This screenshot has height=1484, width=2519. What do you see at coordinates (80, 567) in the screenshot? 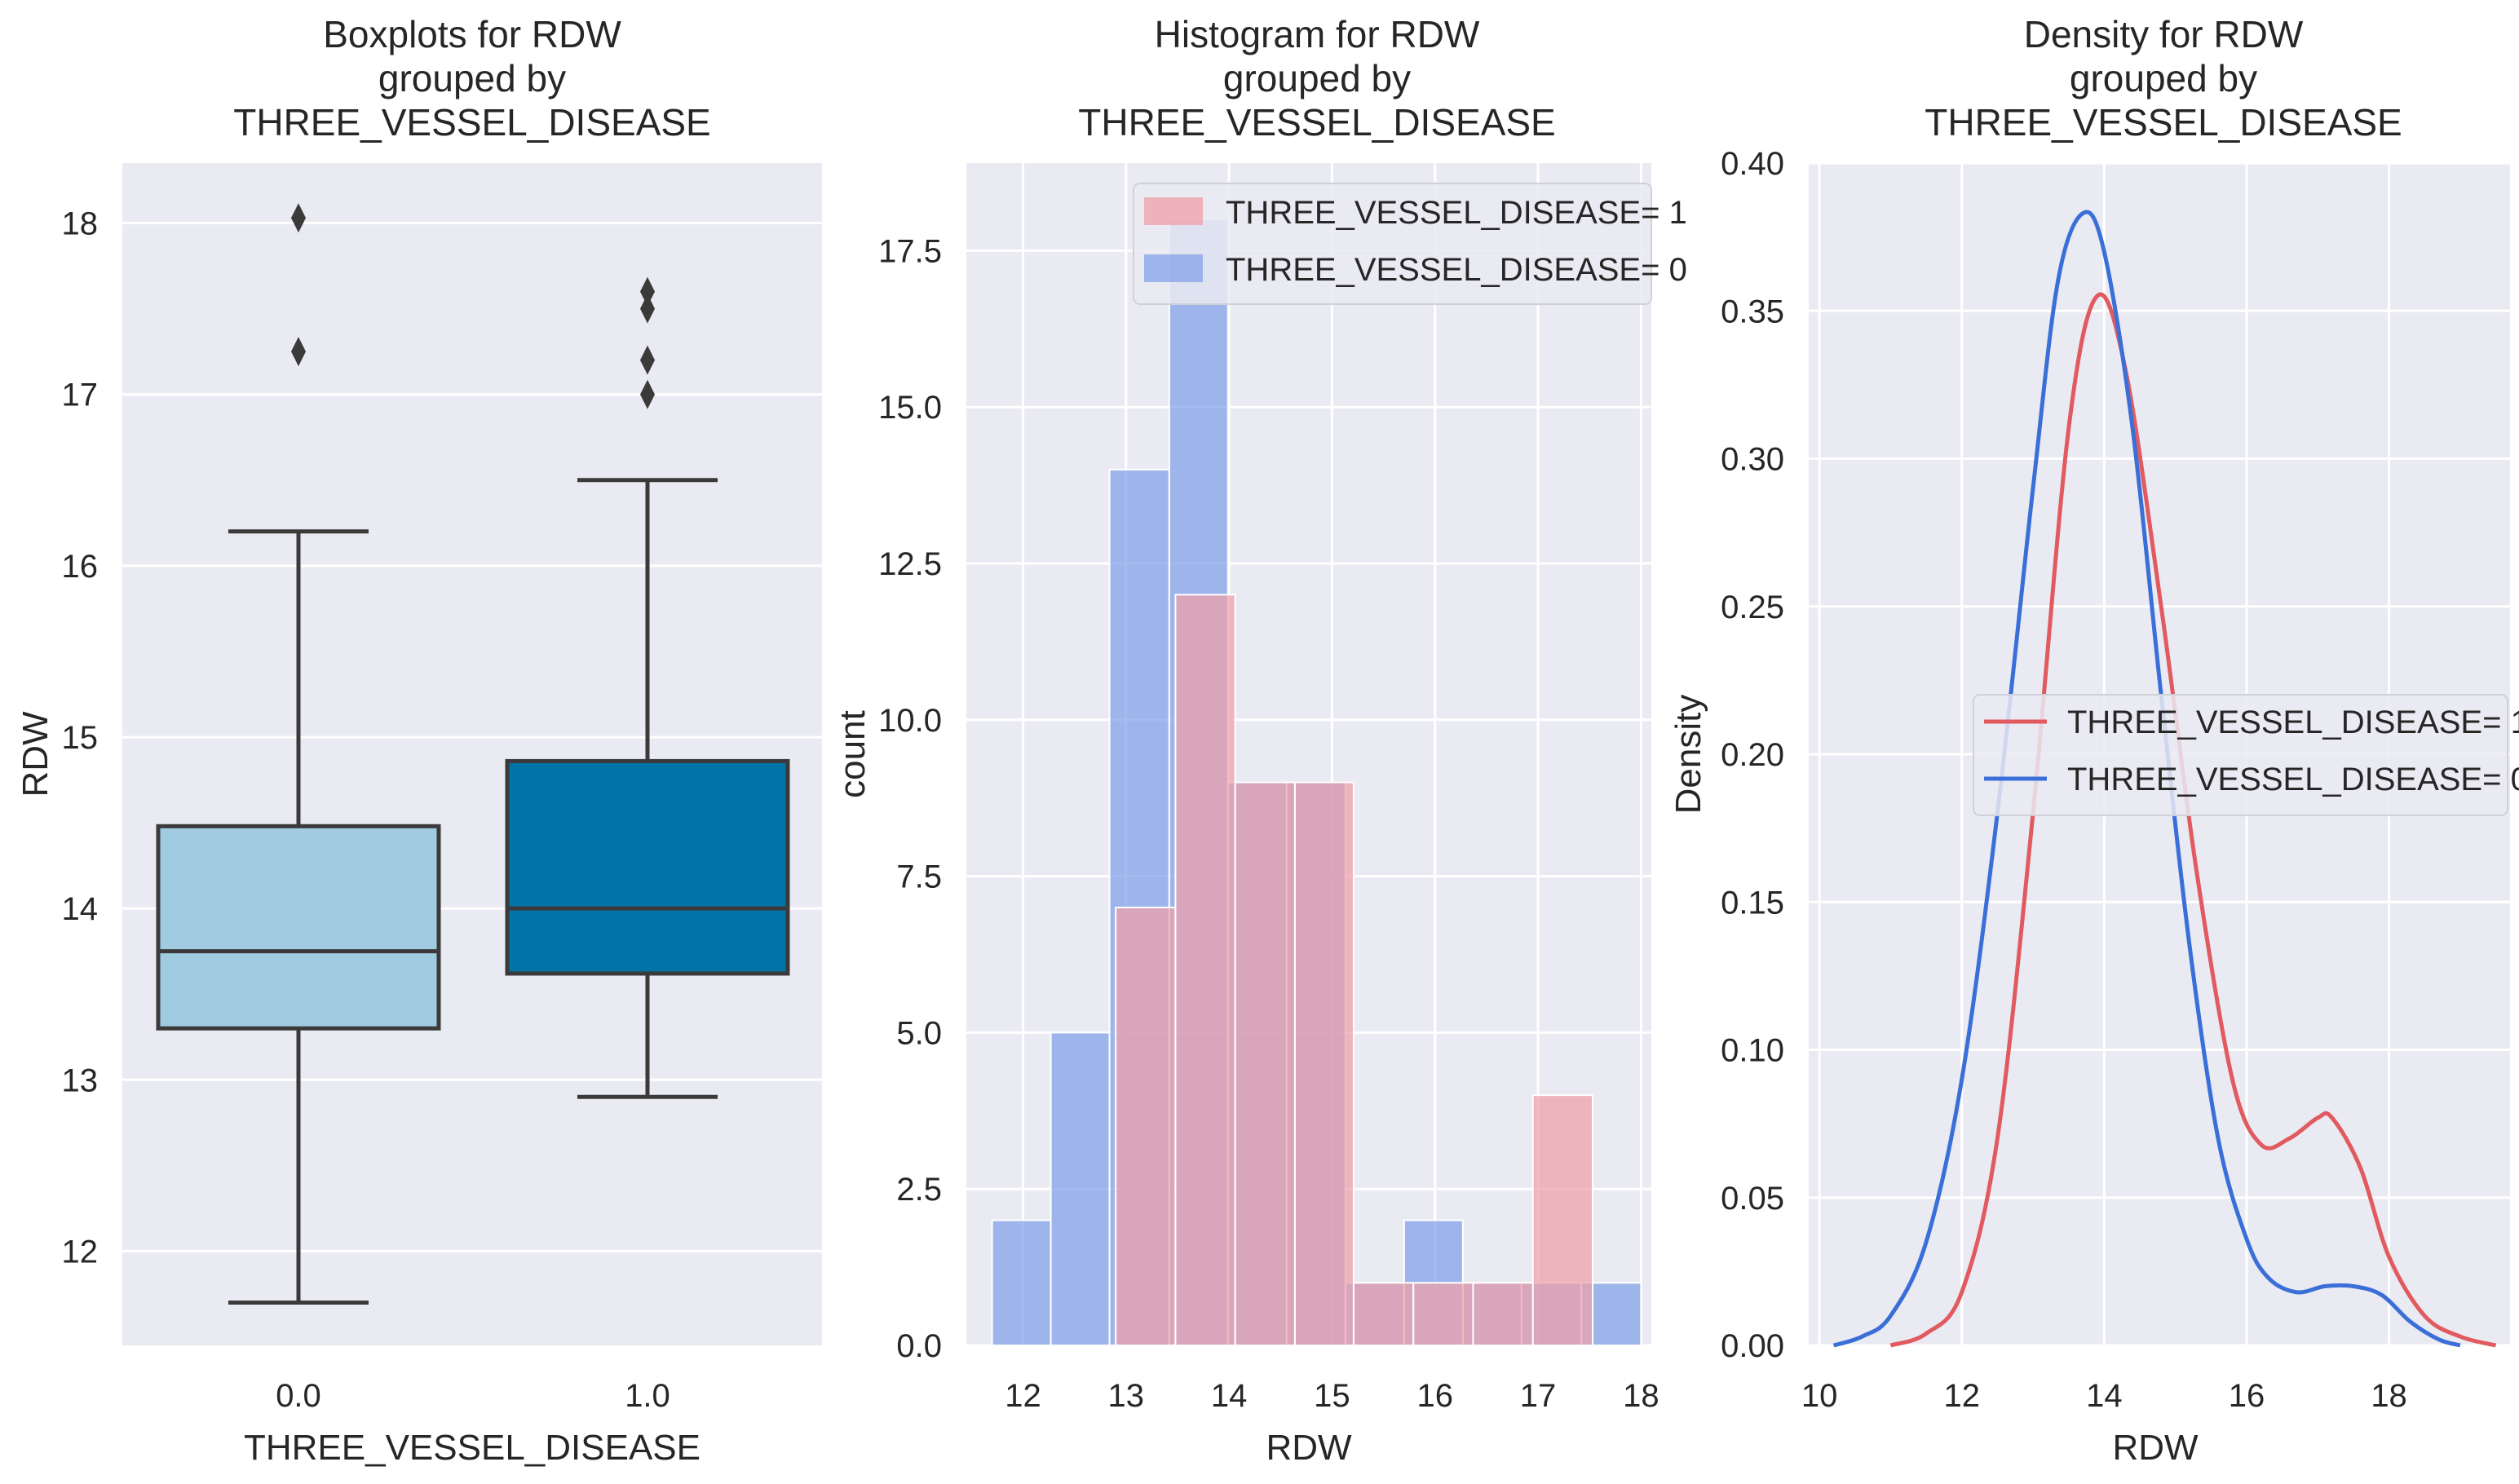
I see `boxplot-y-tick-label: 16` at bounding box center [80, 567].